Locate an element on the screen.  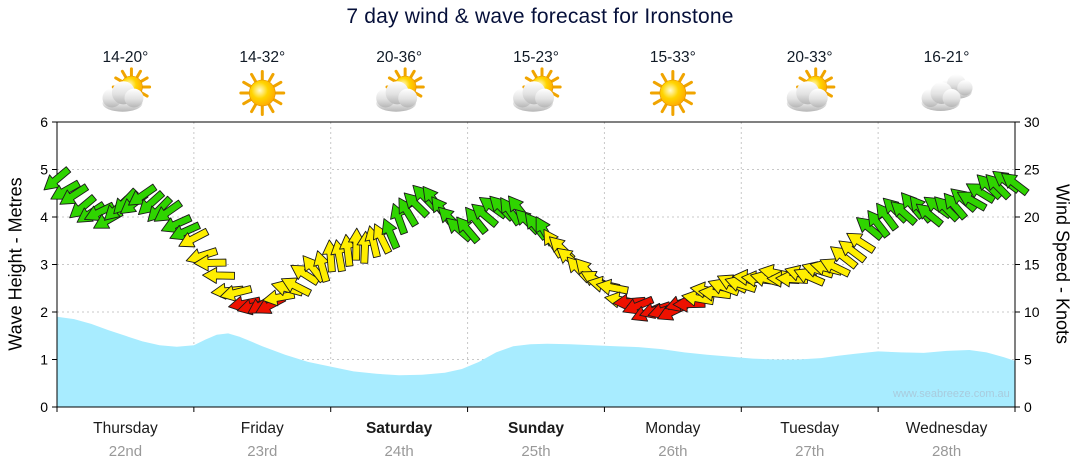
right-axis-tick-label: 15 is located at coordinates (1032, 265).